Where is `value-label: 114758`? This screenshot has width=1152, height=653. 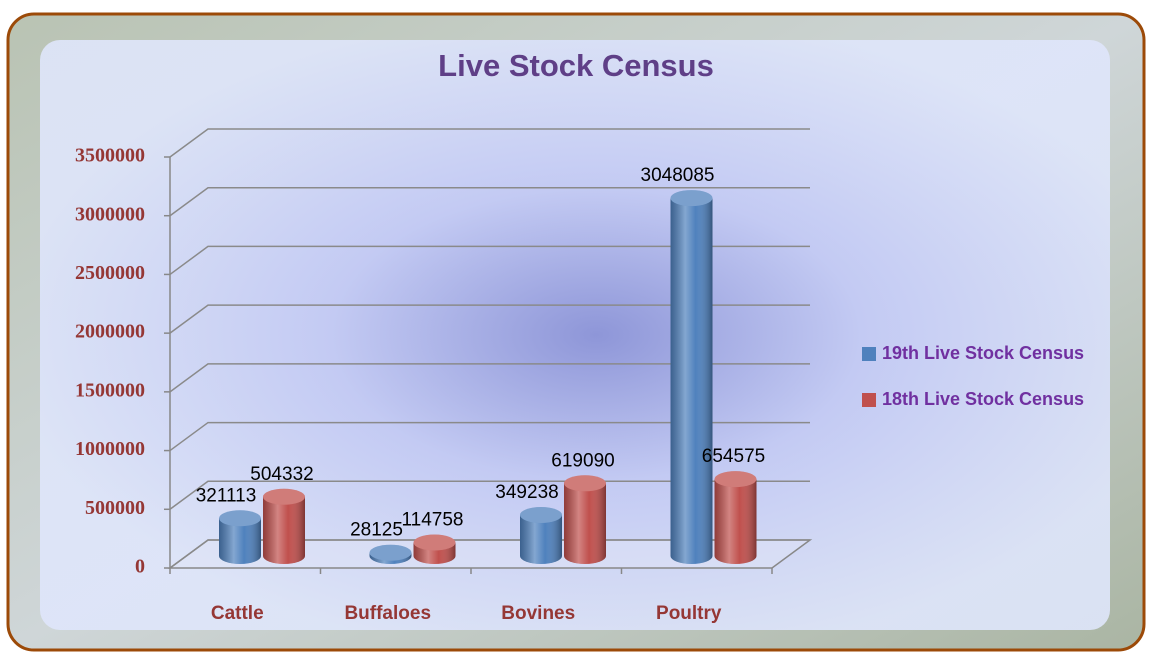 value-label: 114758 is located at coordinates (433, 520).